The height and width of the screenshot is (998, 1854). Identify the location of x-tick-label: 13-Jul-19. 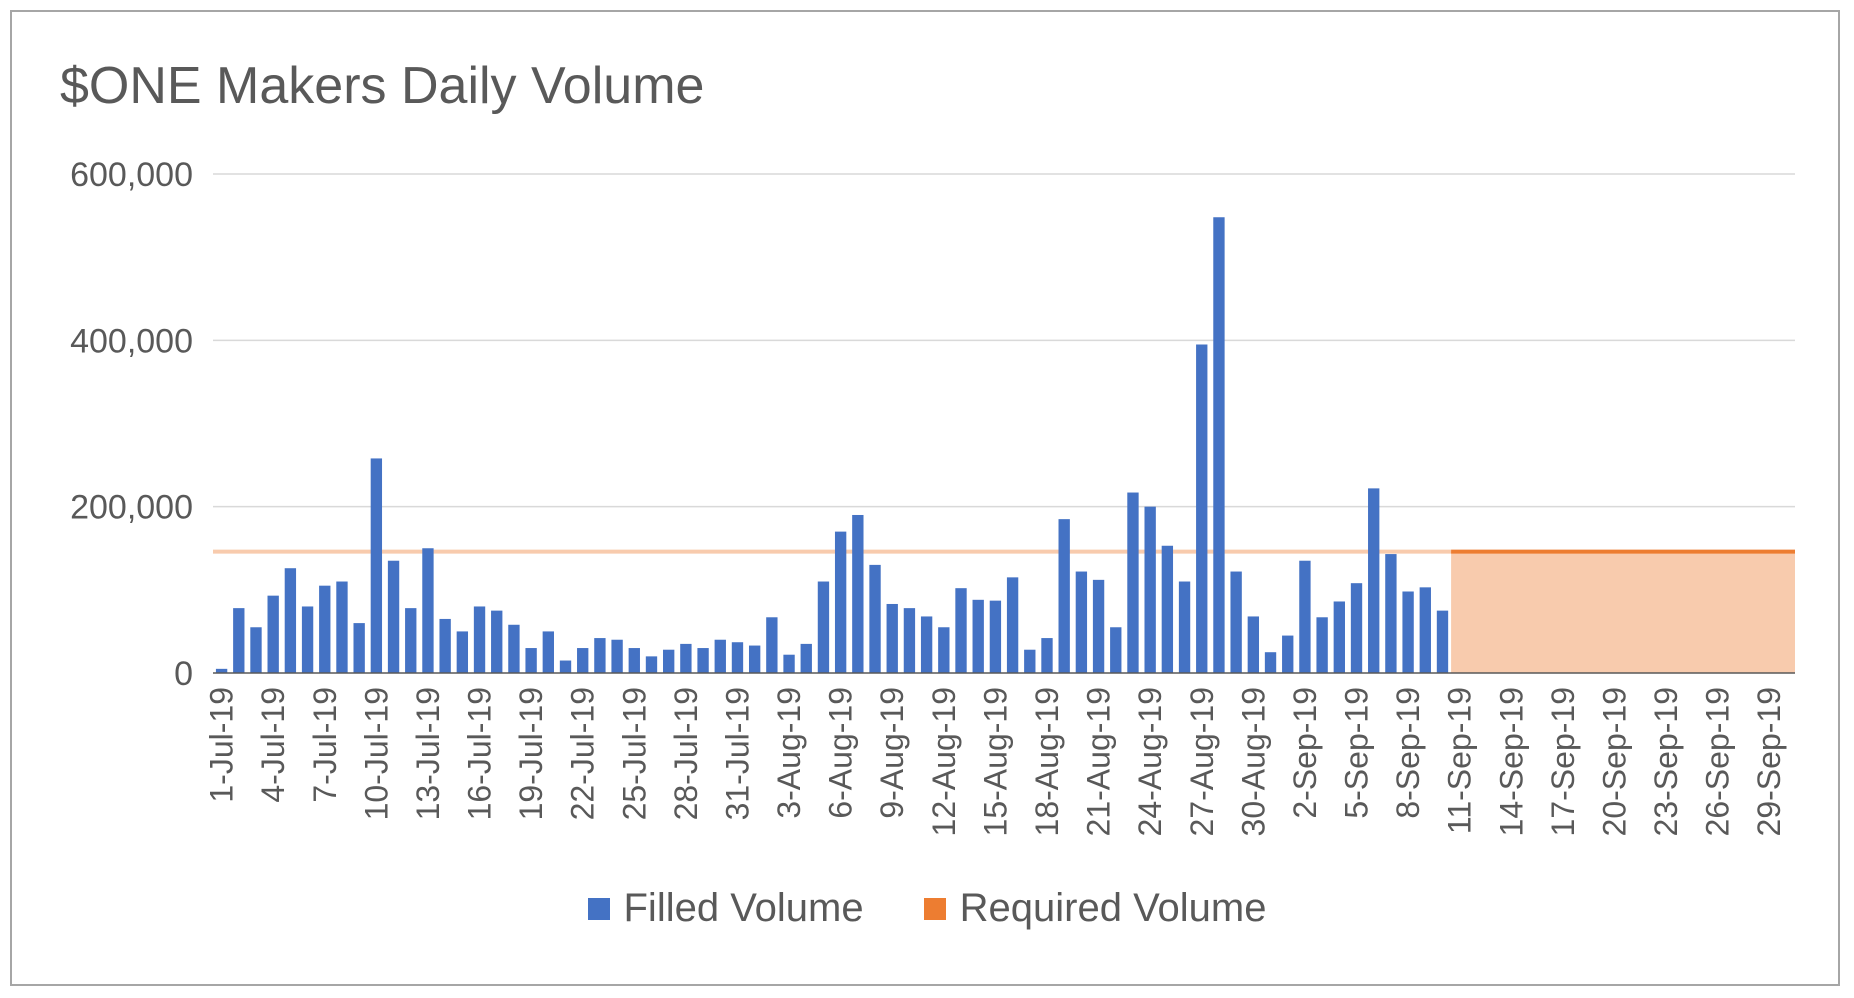
(428, 753).